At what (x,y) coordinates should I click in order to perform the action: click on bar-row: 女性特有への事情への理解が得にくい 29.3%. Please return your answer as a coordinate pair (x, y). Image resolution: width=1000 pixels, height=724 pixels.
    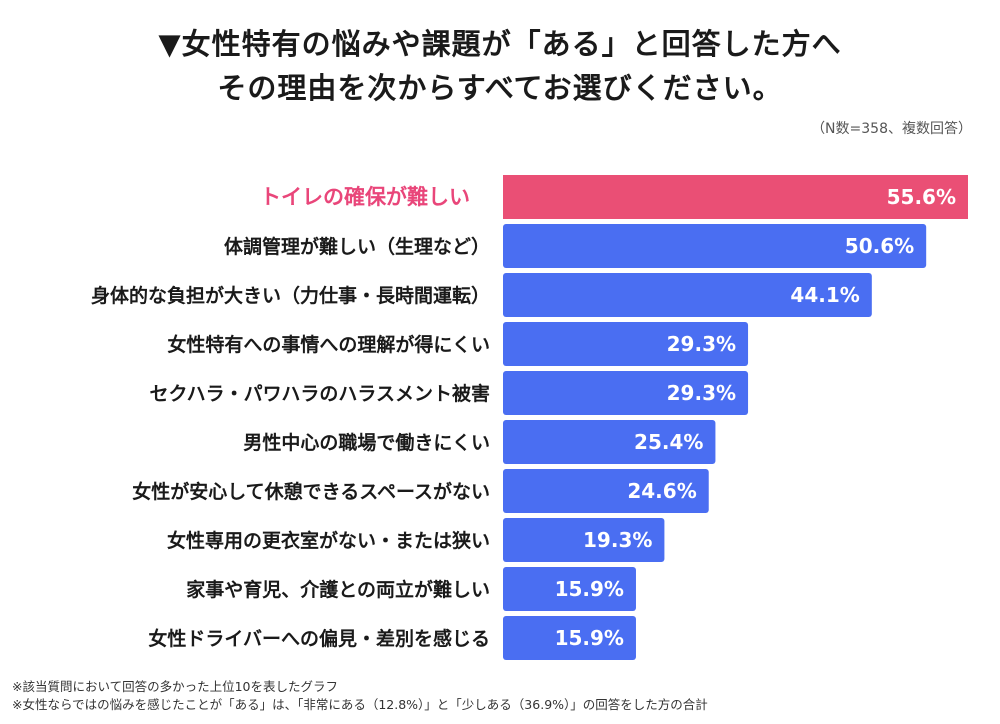
    Looking at the image, I should click on (458, 344).